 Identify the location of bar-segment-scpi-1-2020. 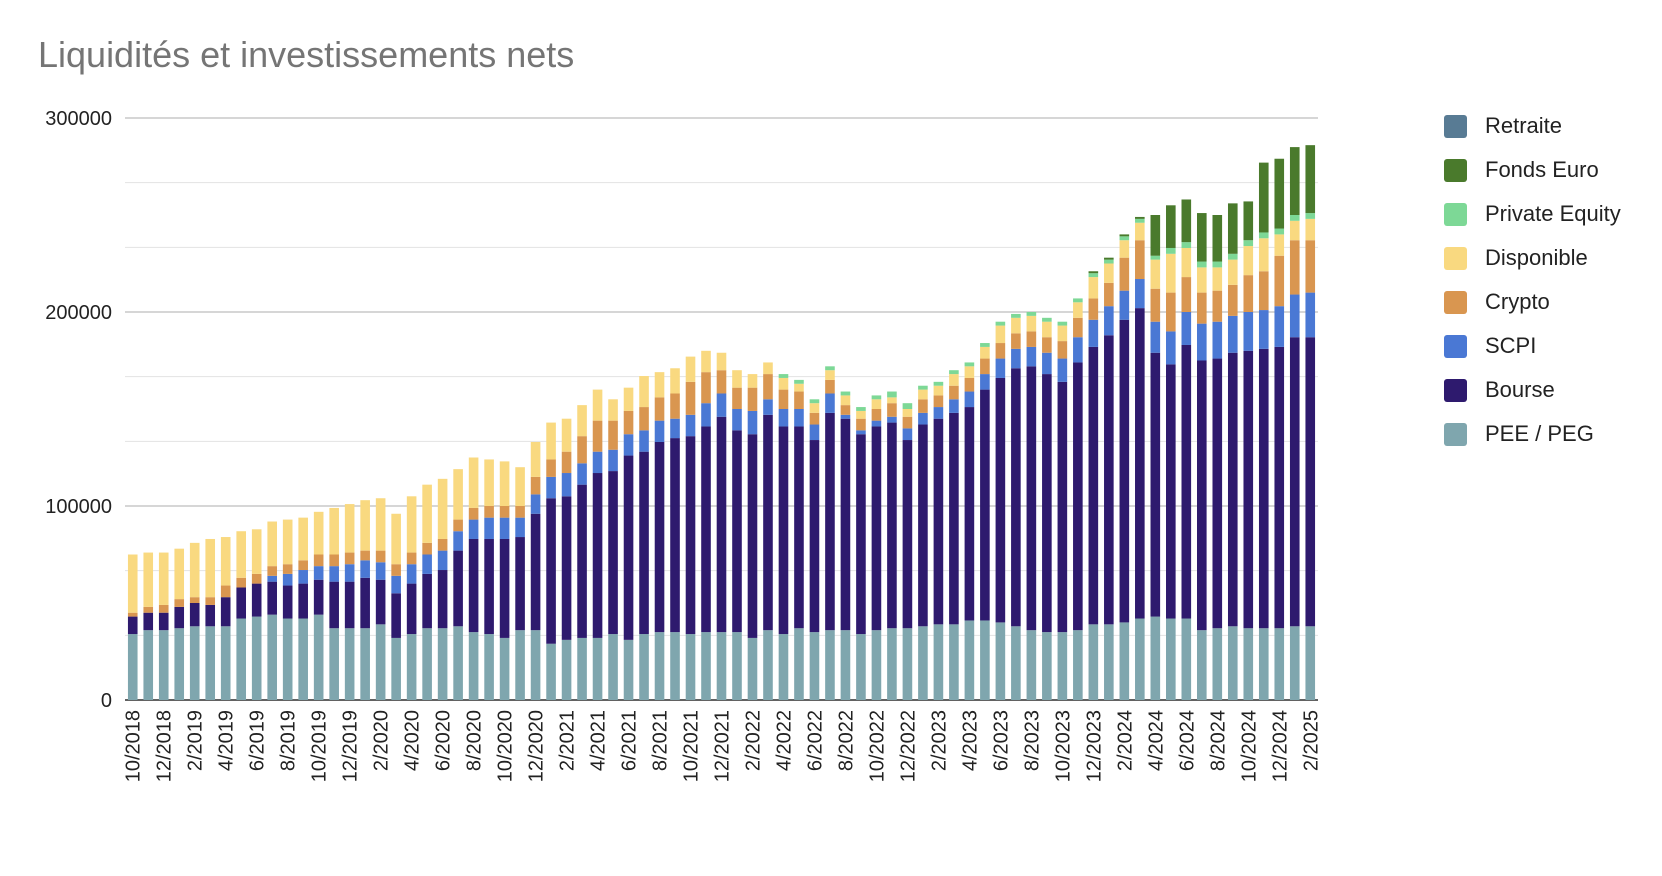
(365, 569).